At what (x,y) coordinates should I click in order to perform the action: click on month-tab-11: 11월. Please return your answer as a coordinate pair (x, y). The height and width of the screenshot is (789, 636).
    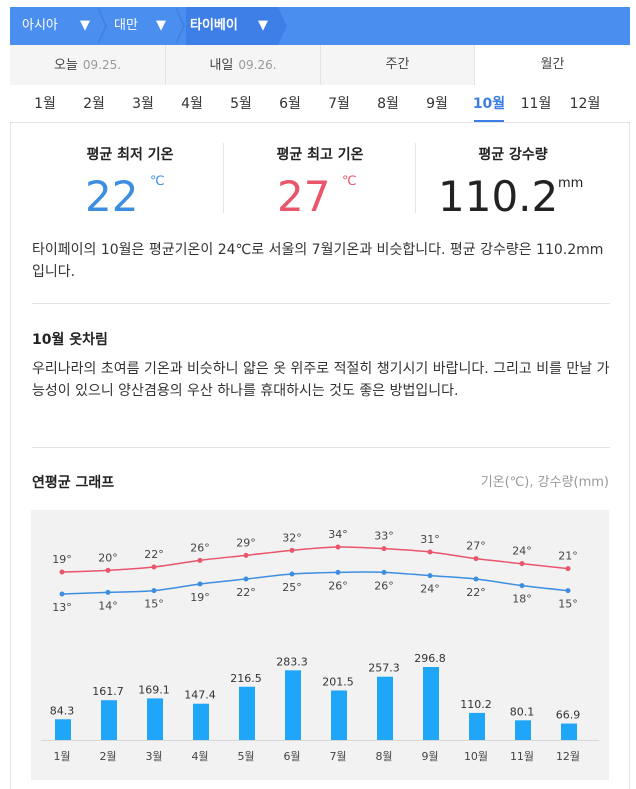
    Looking at the image, I should click on (536, 104).